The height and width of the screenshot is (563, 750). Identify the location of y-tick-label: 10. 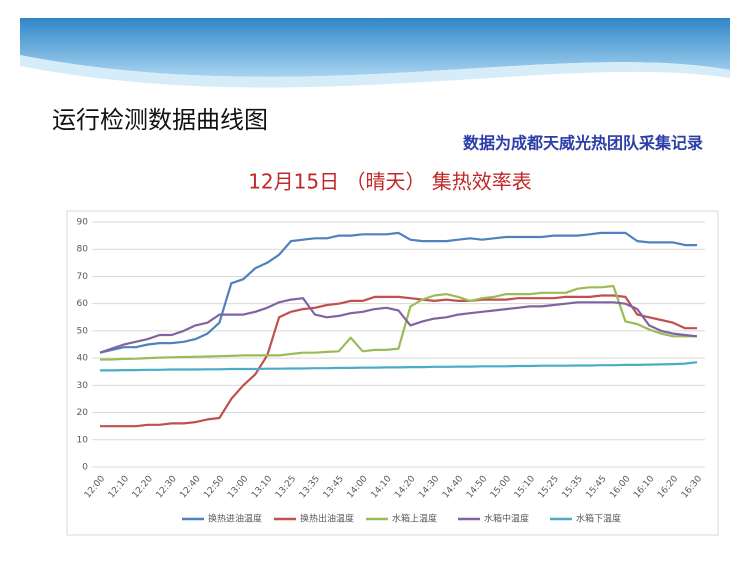
(83, 440).